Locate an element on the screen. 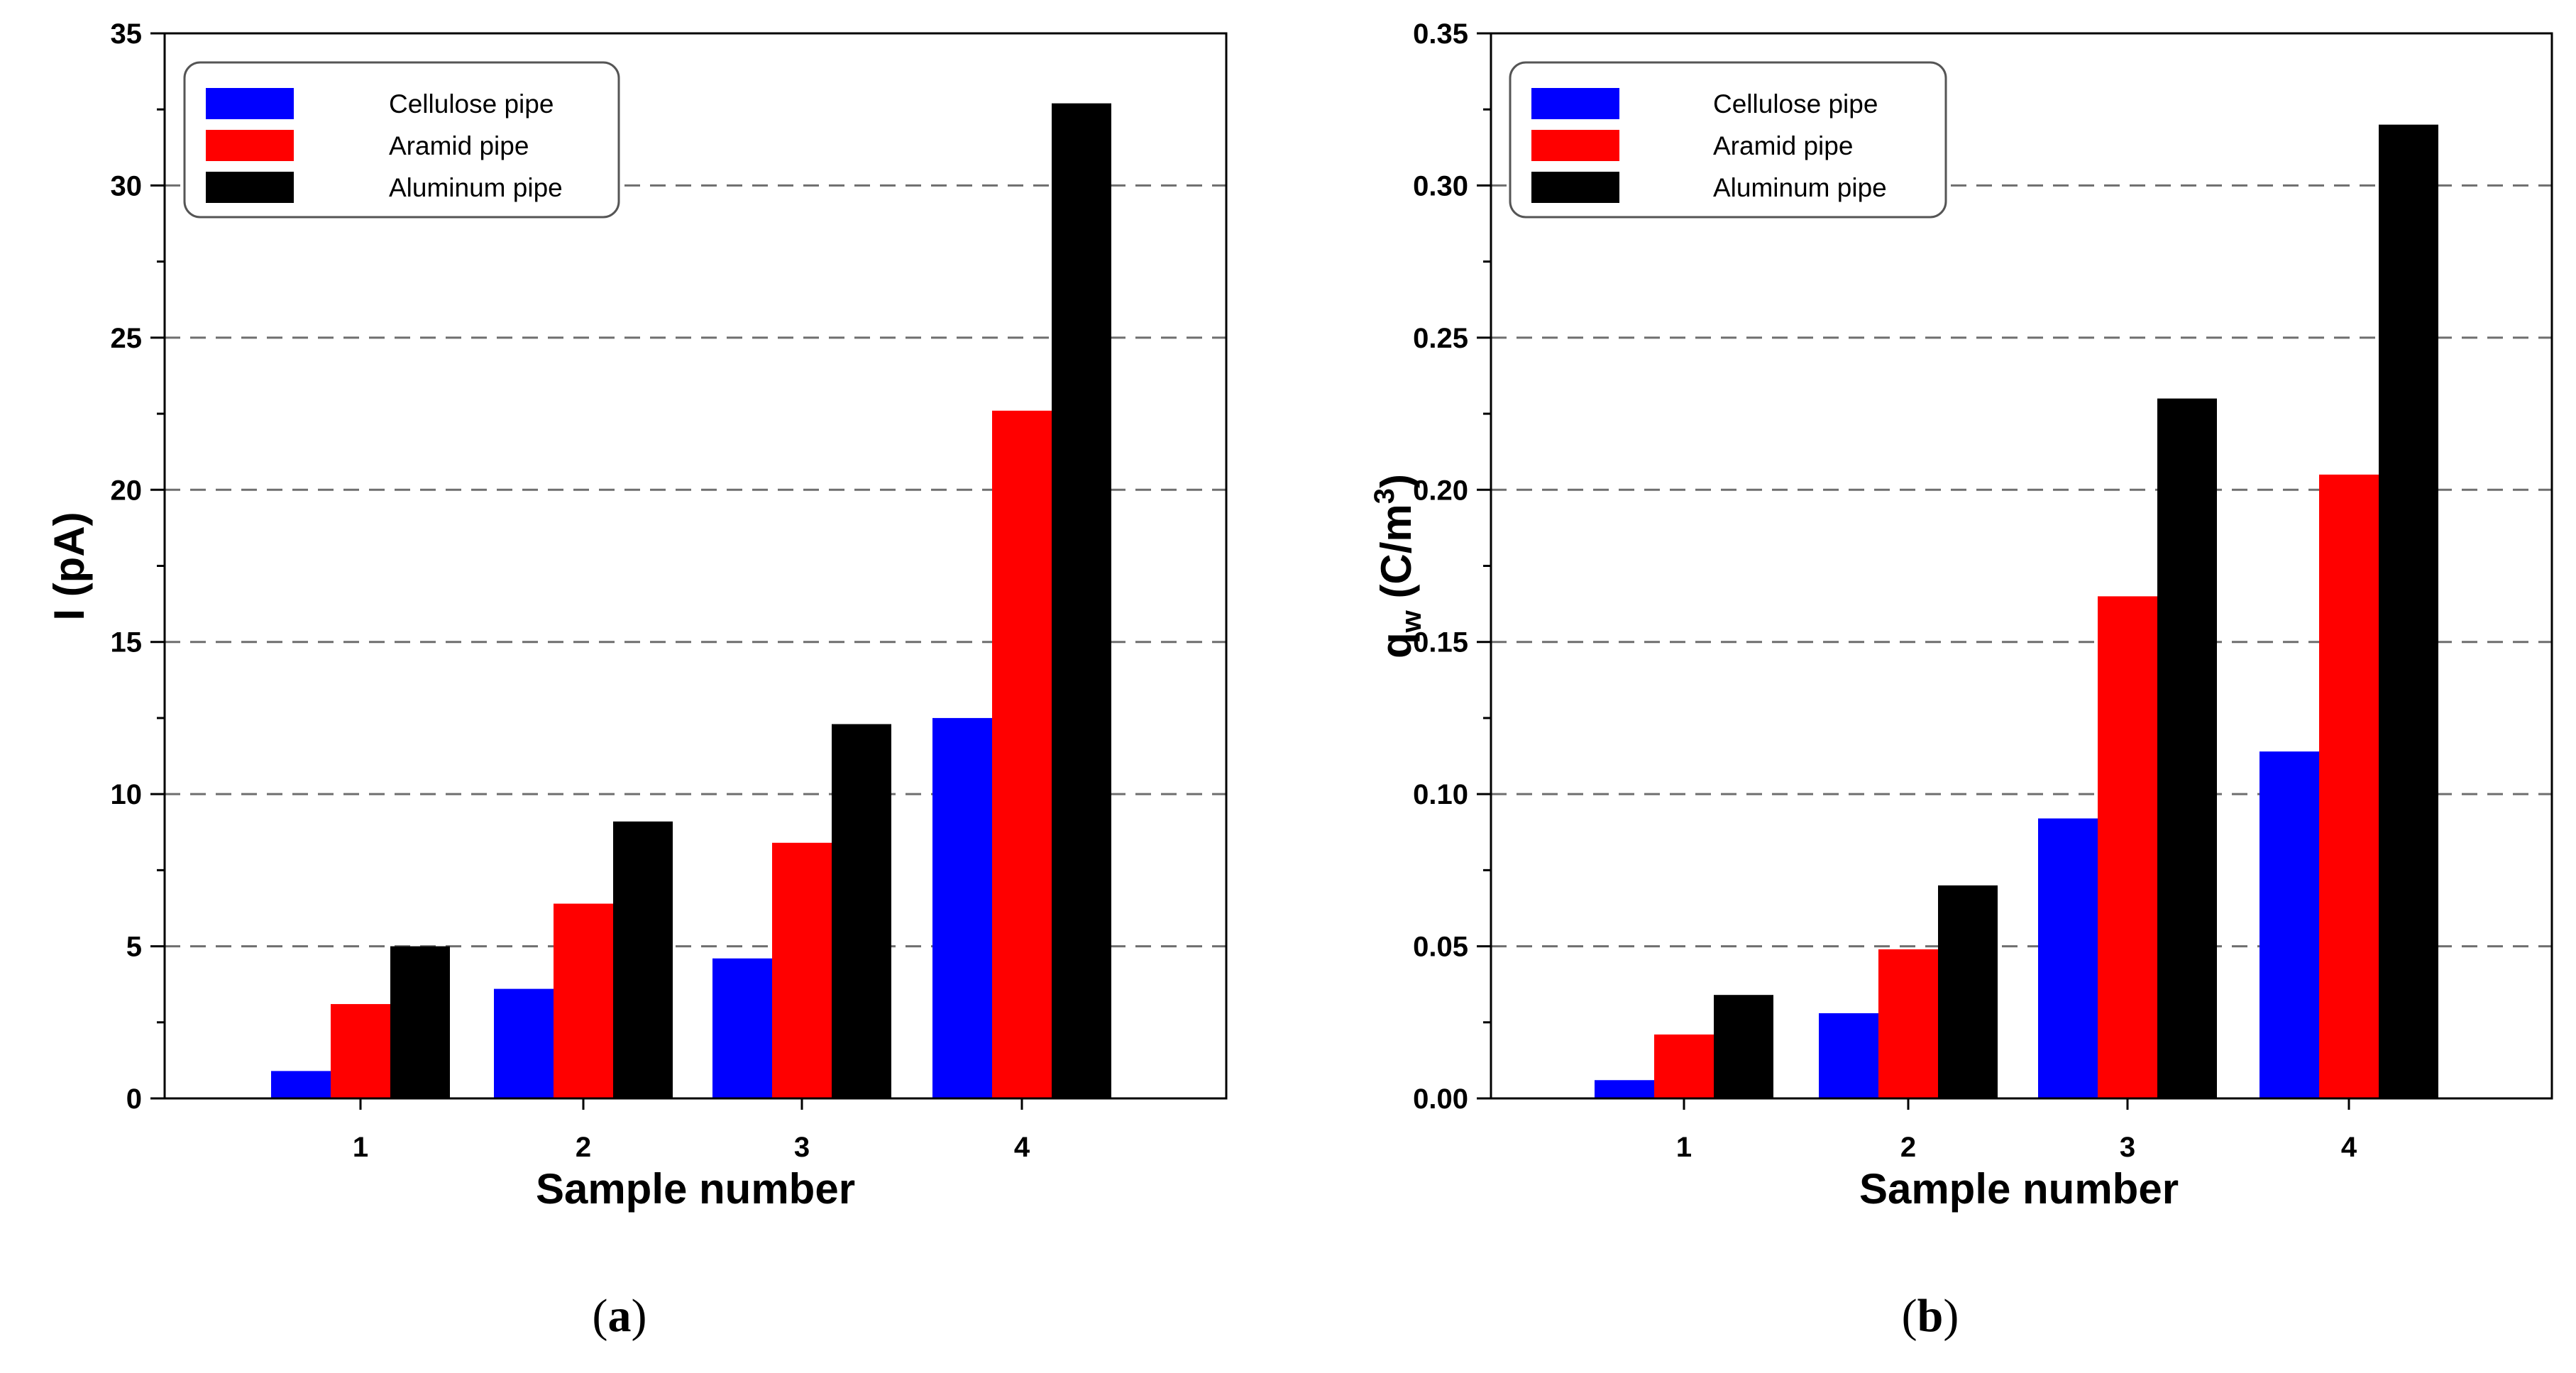 This screenshot has width=2576, height=1373. y-axis-title: I (pA) is located at coordinates (69, 566).